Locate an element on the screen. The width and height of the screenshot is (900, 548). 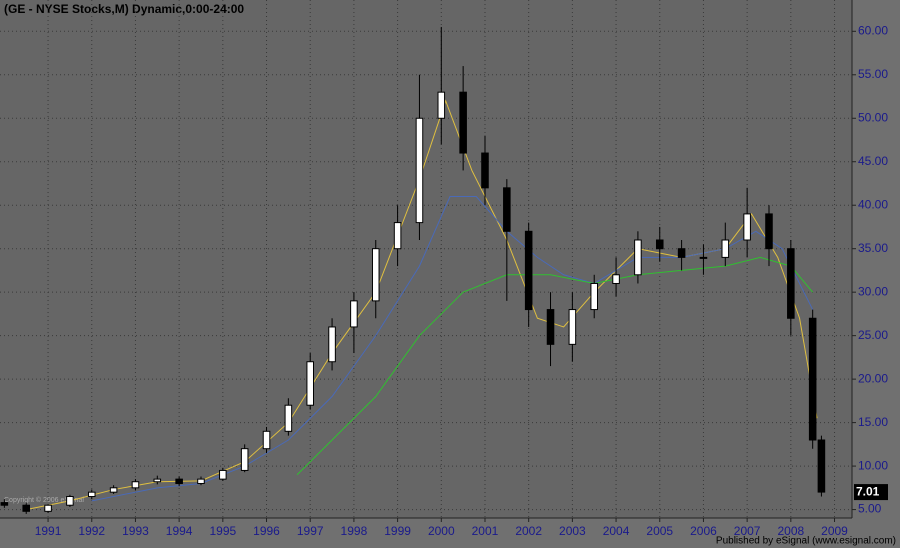
x-tick-label: 2006 is located at coordinates (703, 531).